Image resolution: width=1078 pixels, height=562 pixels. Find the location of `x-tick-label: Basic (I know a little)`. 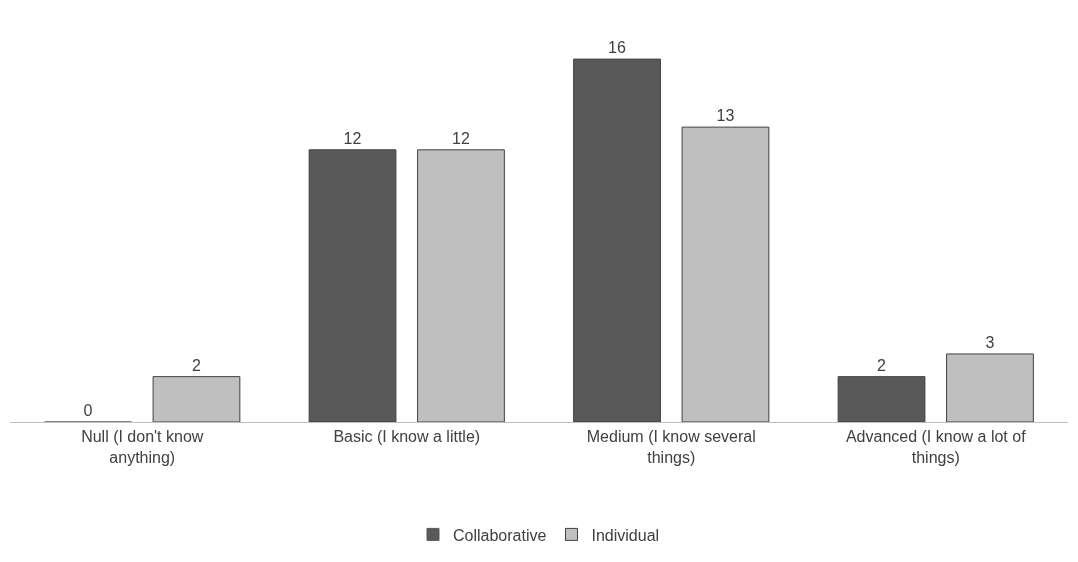

x-tick-label: Basic (I know a little) is located at coordinates (407, 437).